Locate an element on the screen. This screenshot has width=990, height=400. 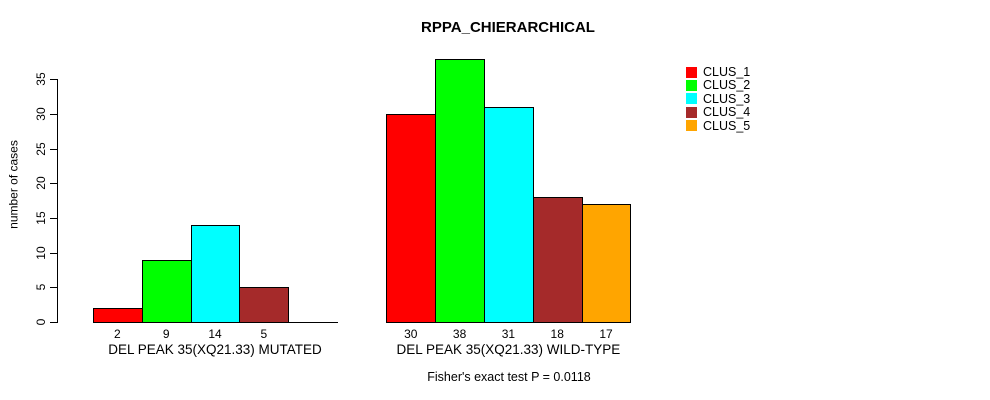
legend-item: CLUS_4 is located at coordinates (718, 112).